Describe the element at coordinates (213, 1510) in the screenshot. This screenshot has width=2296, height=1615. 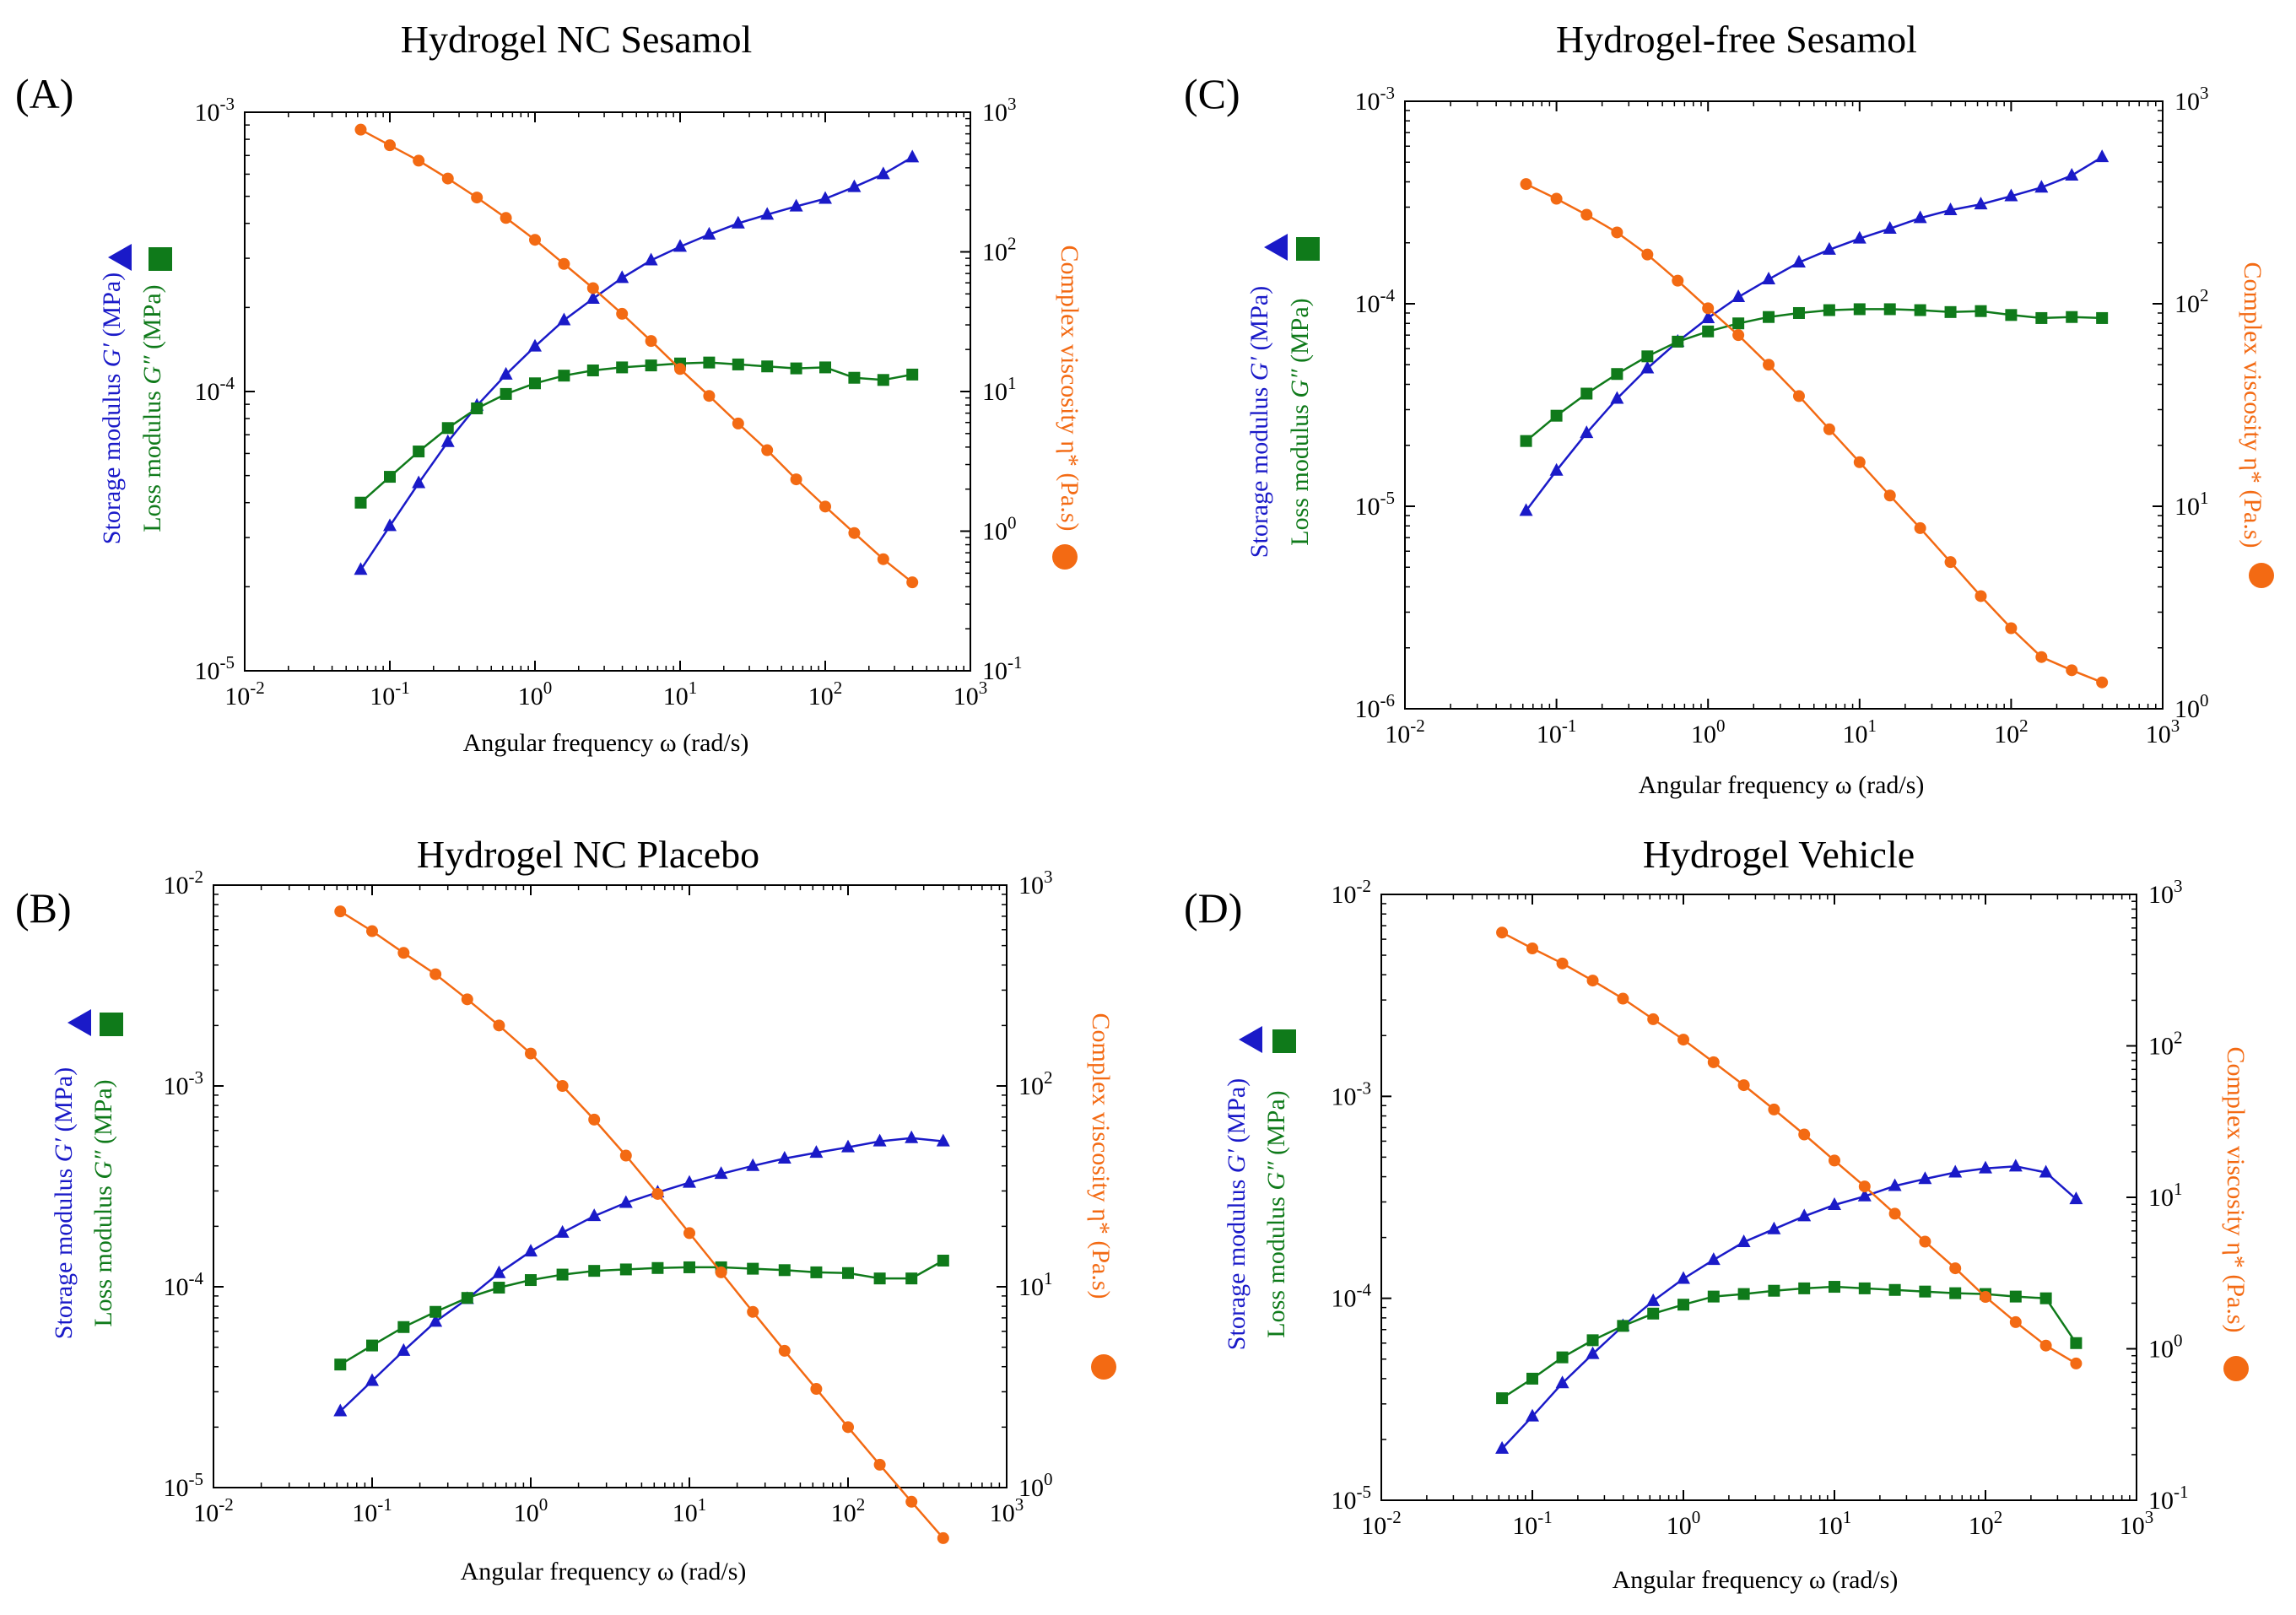
I see `x-tick-label: 10⁻²` at that location.